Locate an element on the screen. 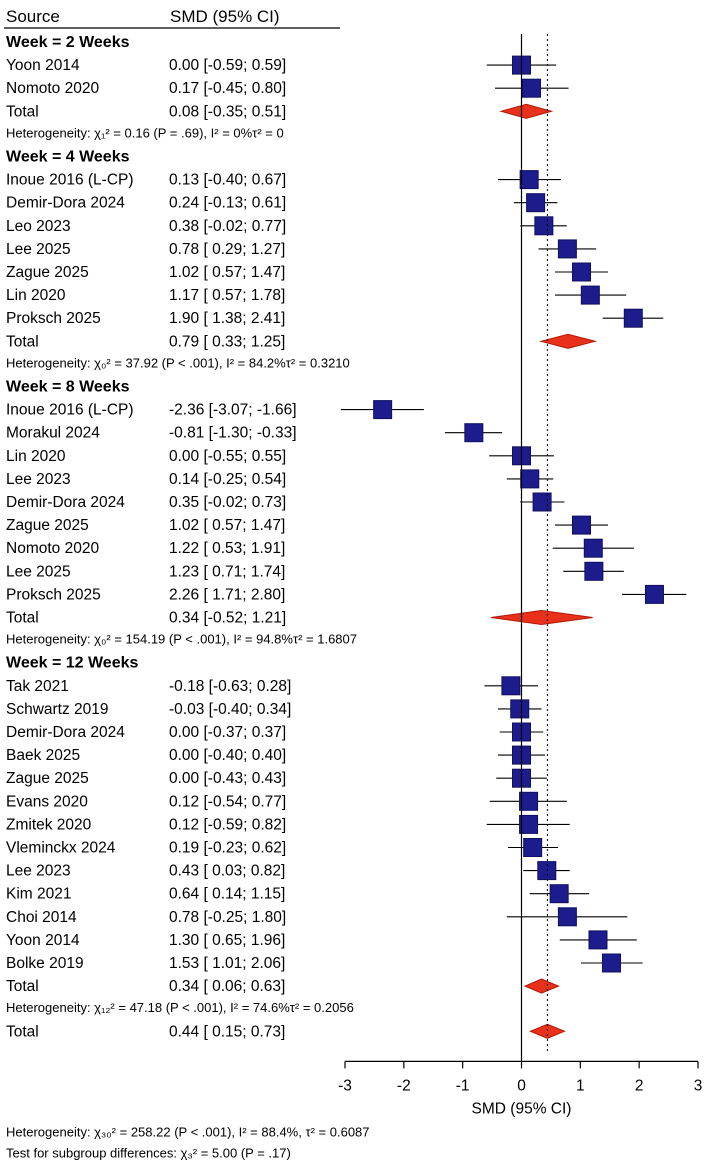 The height and width of the screenshot is (1165, 709). x-tick-label: 2 is located at coordinates (639, 1085).